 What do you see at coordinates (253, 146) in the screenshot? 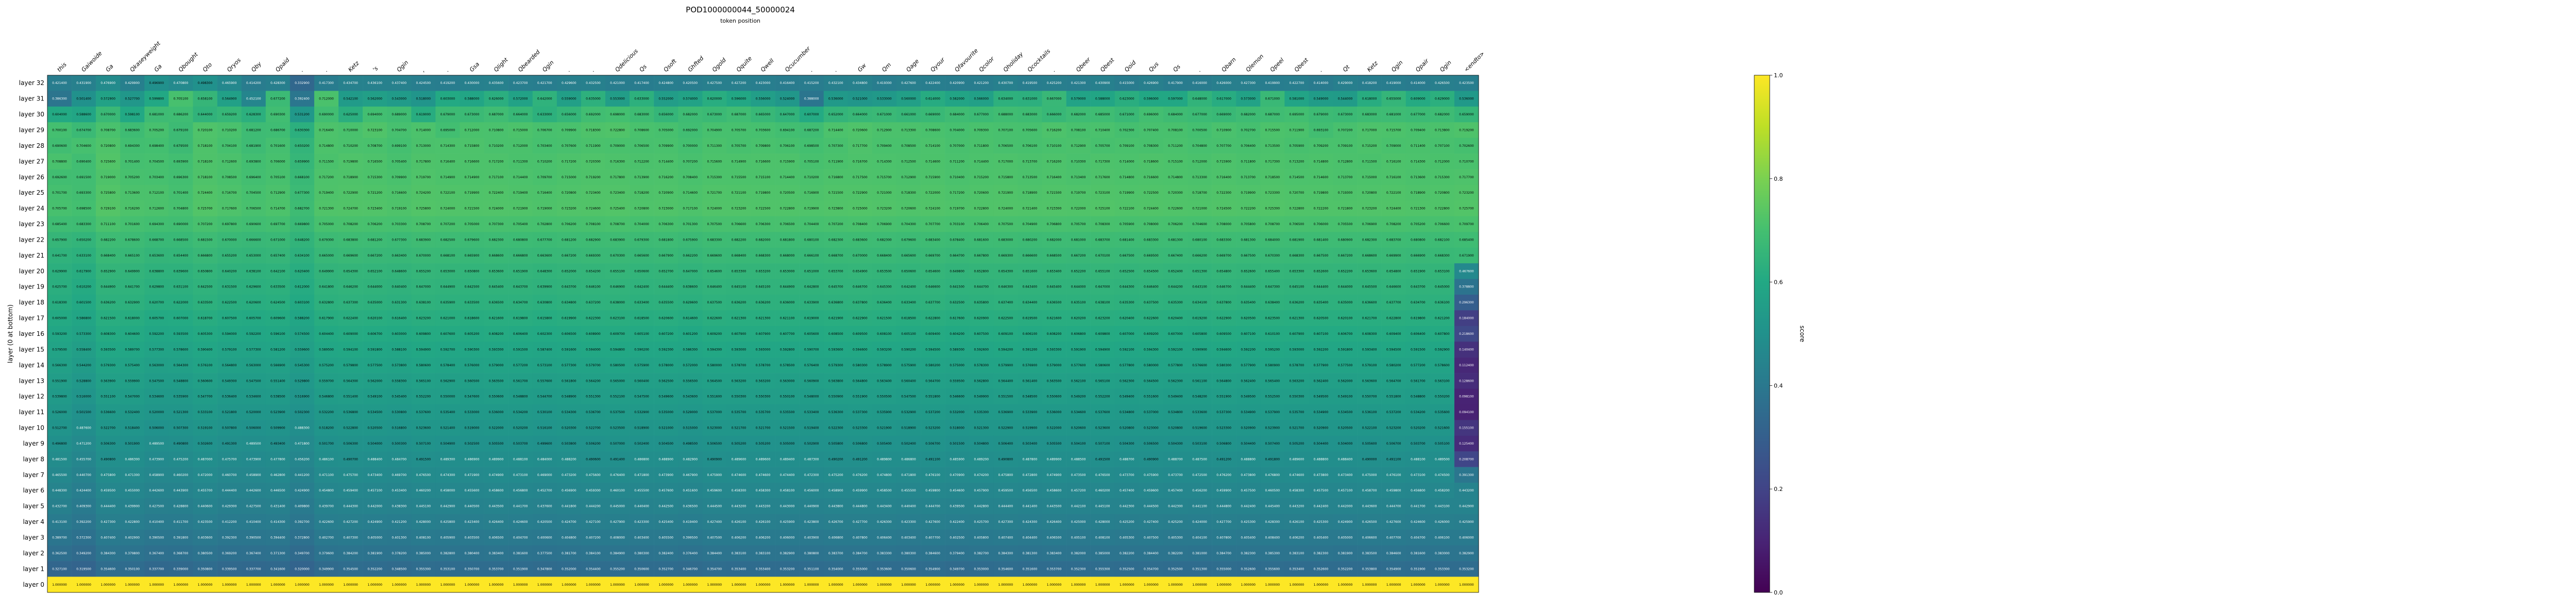
I see `cell-value-label: 0.681900` at bounding box center [253, 146].